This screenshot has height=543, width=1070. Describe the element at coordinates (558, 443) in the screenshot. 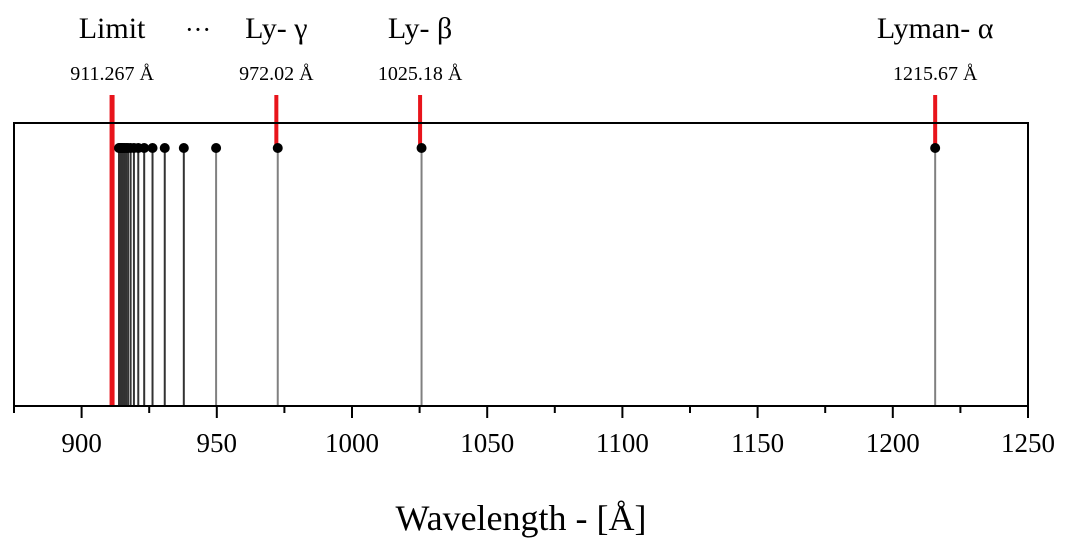

I see `x-tick-labels: 900 950 1000 1050 1100 1150 1200 1250` at that location.